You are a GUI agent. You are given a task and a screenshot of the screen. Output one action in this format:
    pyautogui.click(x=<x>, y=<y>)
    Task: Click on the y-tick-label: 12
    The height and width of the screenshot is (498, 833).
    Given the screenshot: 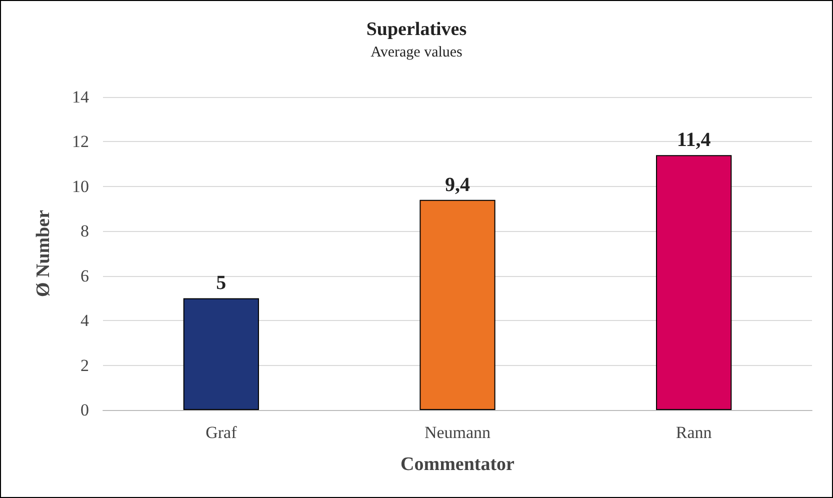 What is the action you would take?
    pyautogui.click(x=80, y=142)
    